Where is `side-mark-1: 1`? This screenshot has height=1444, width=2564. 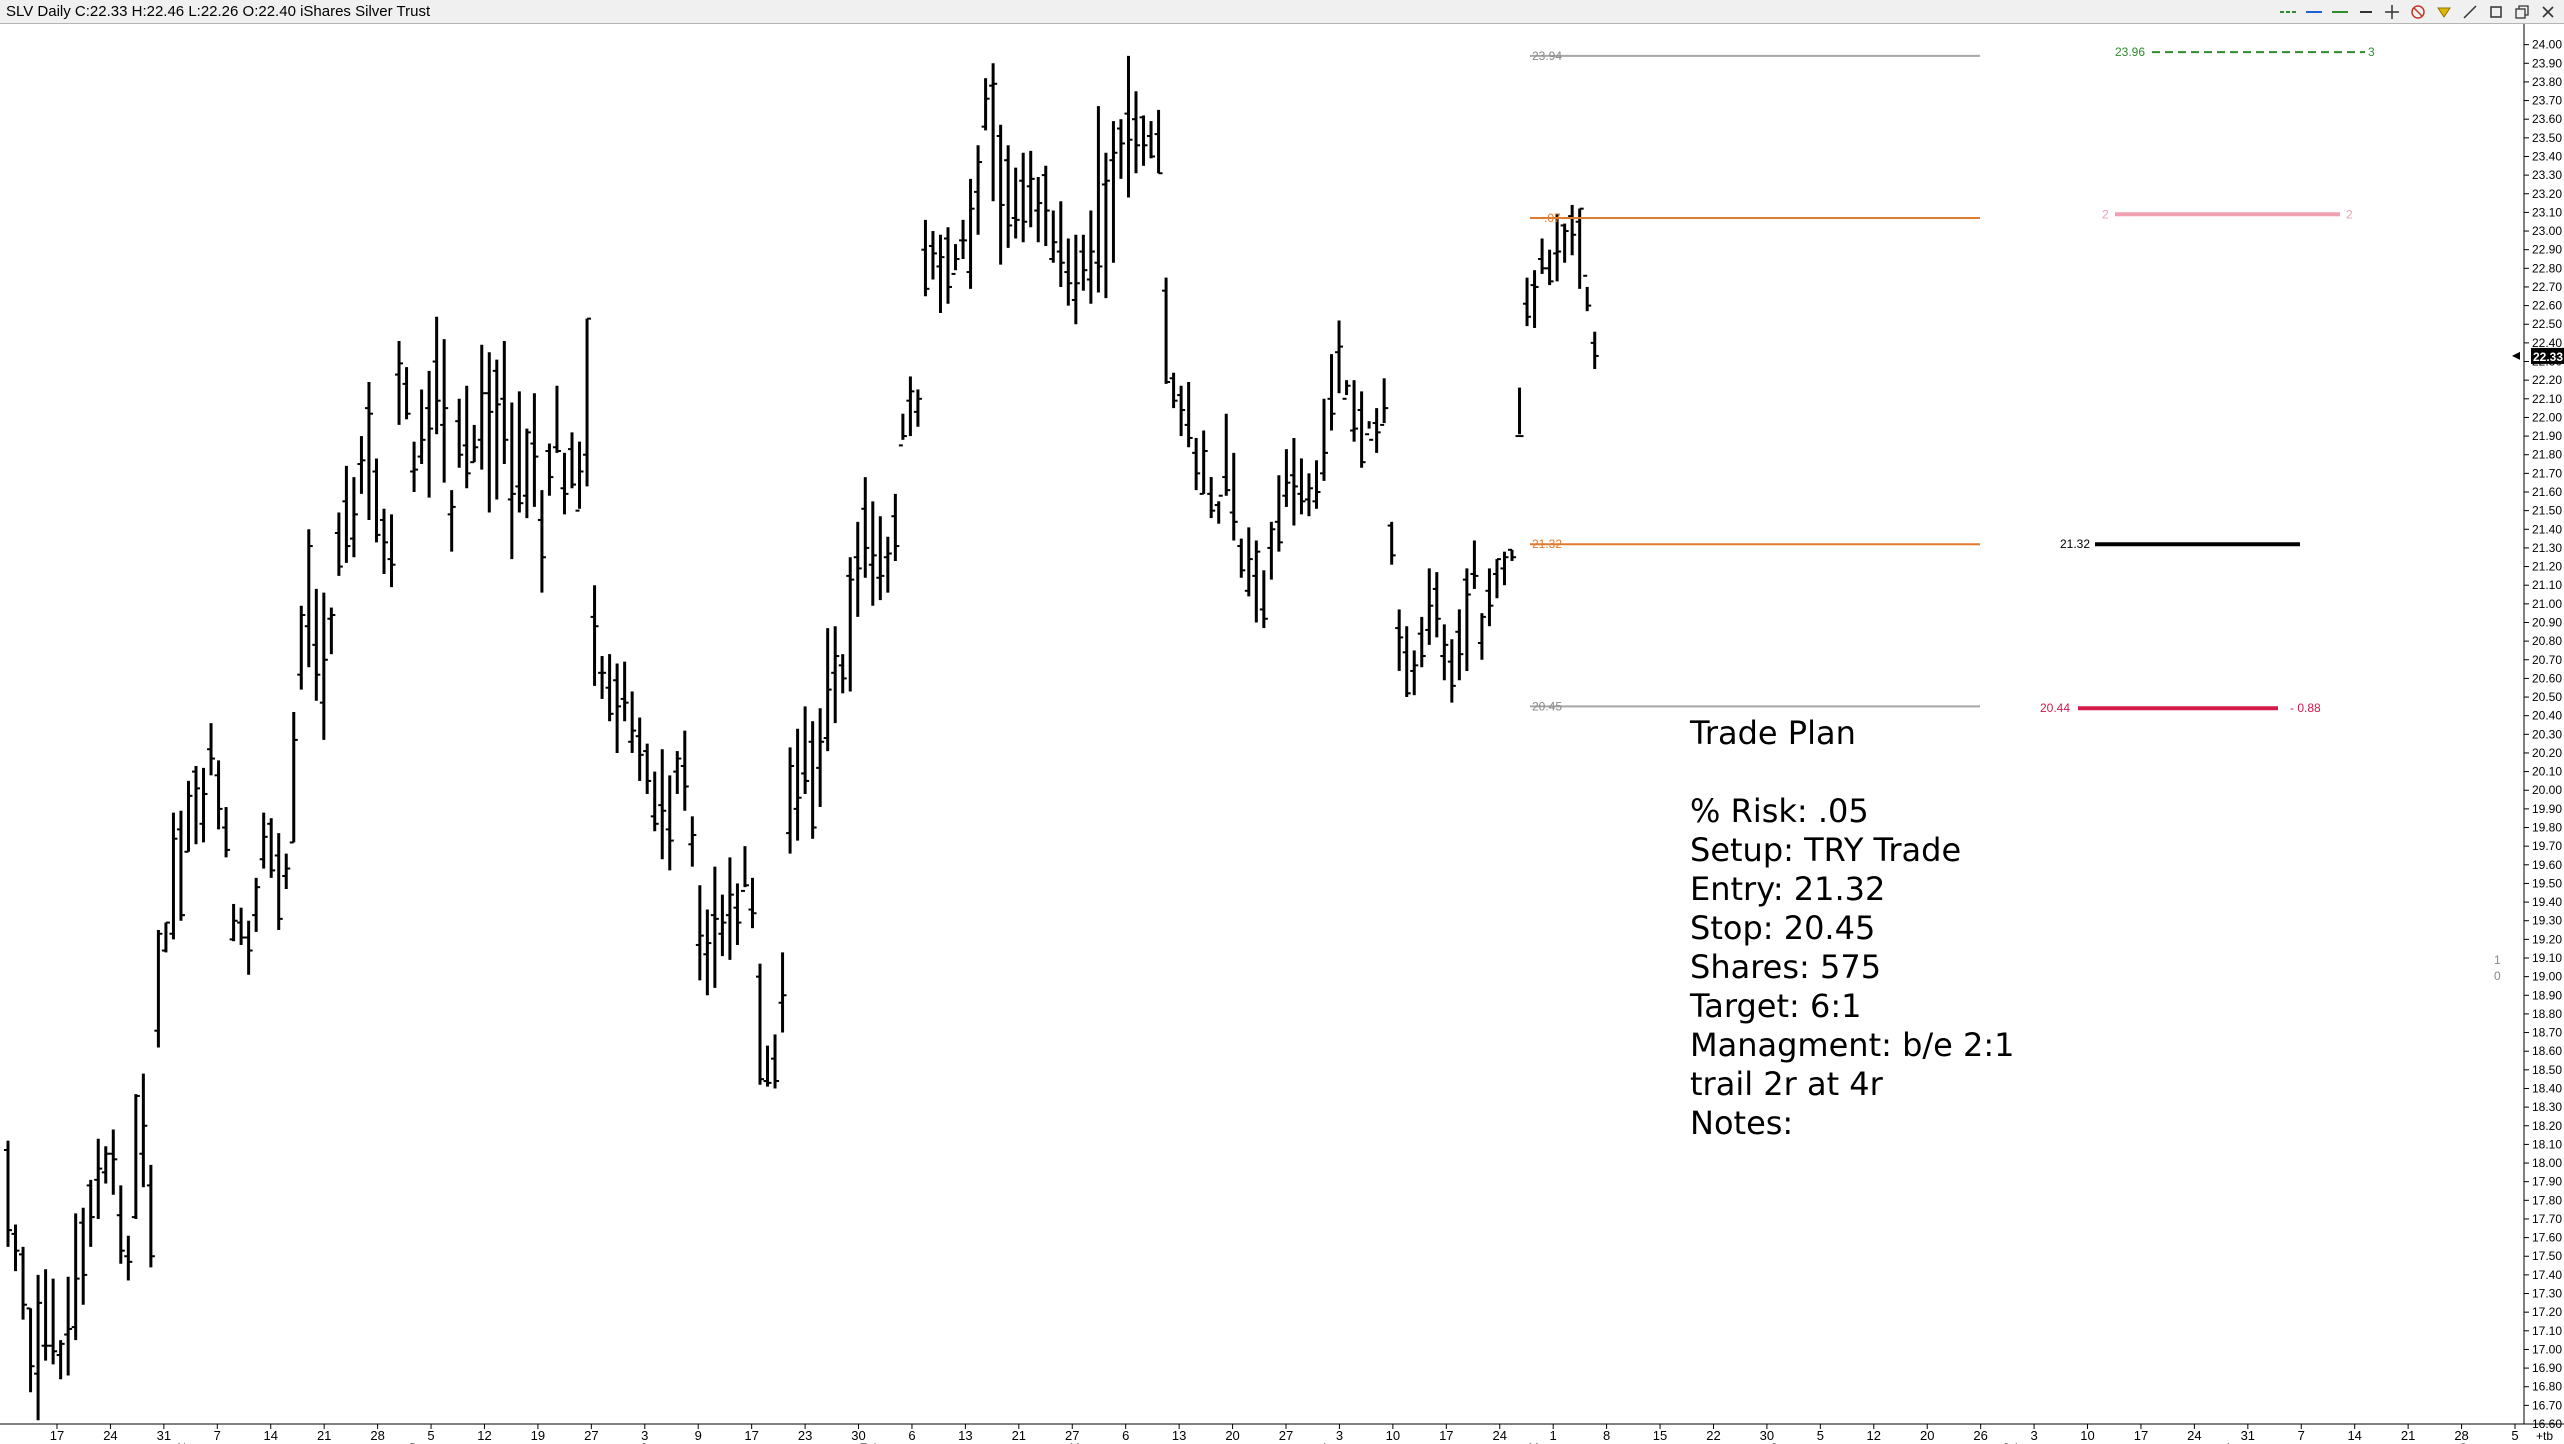
side-mark-1: 1 is located at coordinates (2497, 960).